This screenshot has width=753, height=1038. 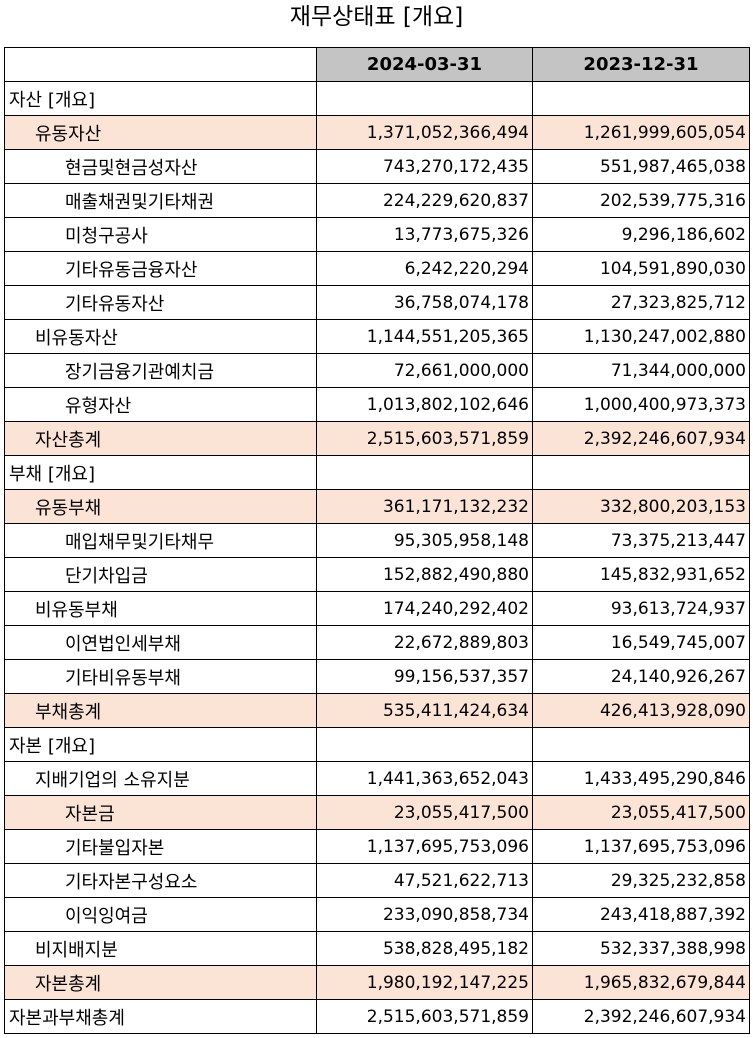 I want to click on value-2024-03-31: 1,144,551,205,365, so click(x=424, y=336).